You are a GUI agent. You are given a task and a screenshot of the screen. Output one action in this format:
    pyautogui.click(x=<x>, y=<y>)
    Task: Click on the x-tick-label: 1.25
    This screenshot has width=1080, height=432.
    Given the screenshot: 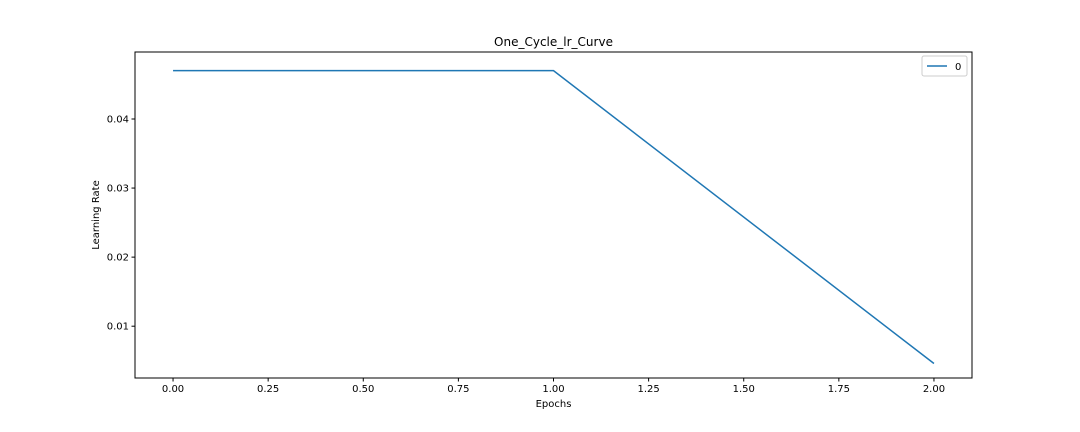 What is the action you would take?
    pyautogui.click(x=648, y=389)
    